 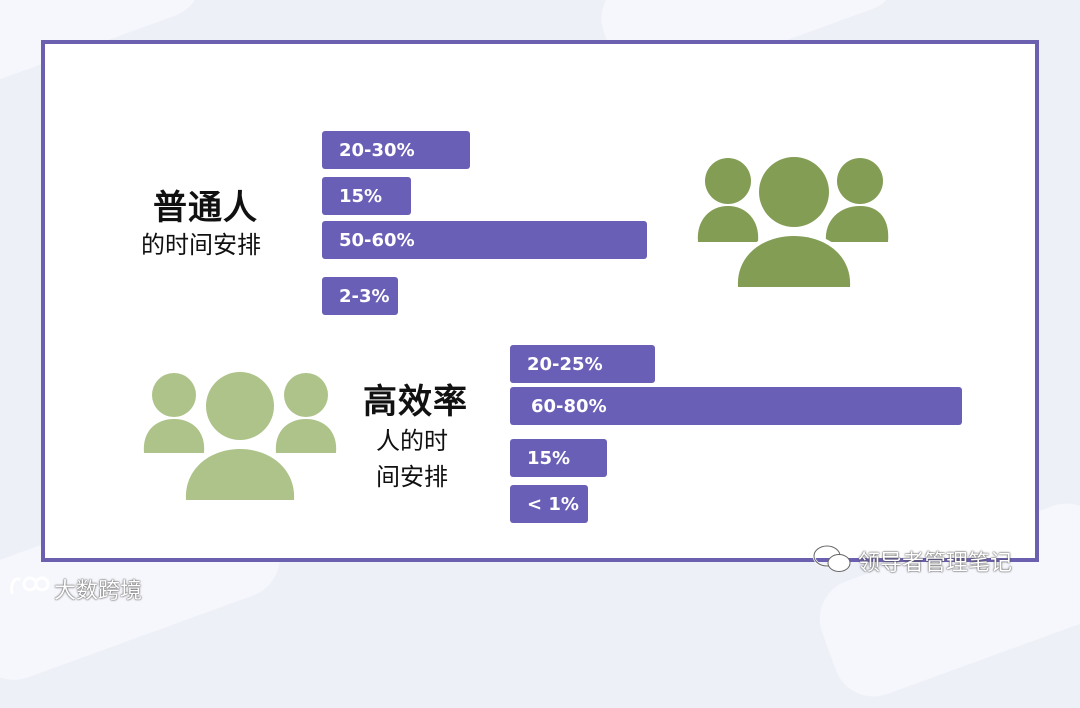 What do you see at coordinates (415, 402) in the screenshot?
I see `group2-title: 高效率` at bounding box center [415, 402].